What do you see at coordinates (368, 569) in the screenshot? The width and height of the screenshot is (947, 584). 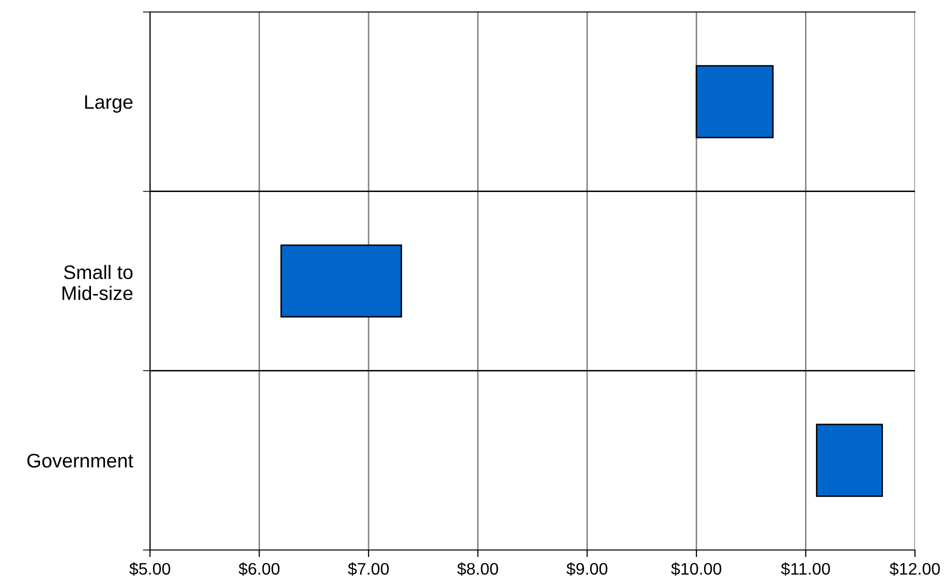 I see `x-tick-label: $7.00` at bounding box center [368, 569].